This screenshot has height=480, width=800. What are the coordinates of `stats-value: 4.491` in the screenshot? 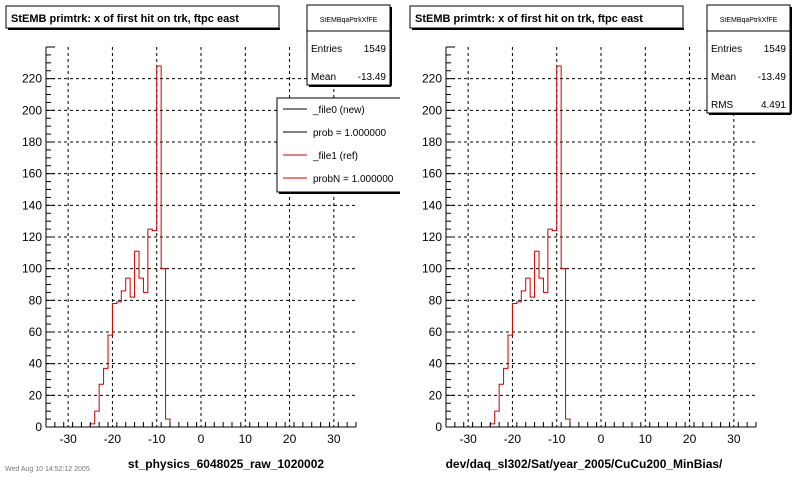 It's located at (773, 105).